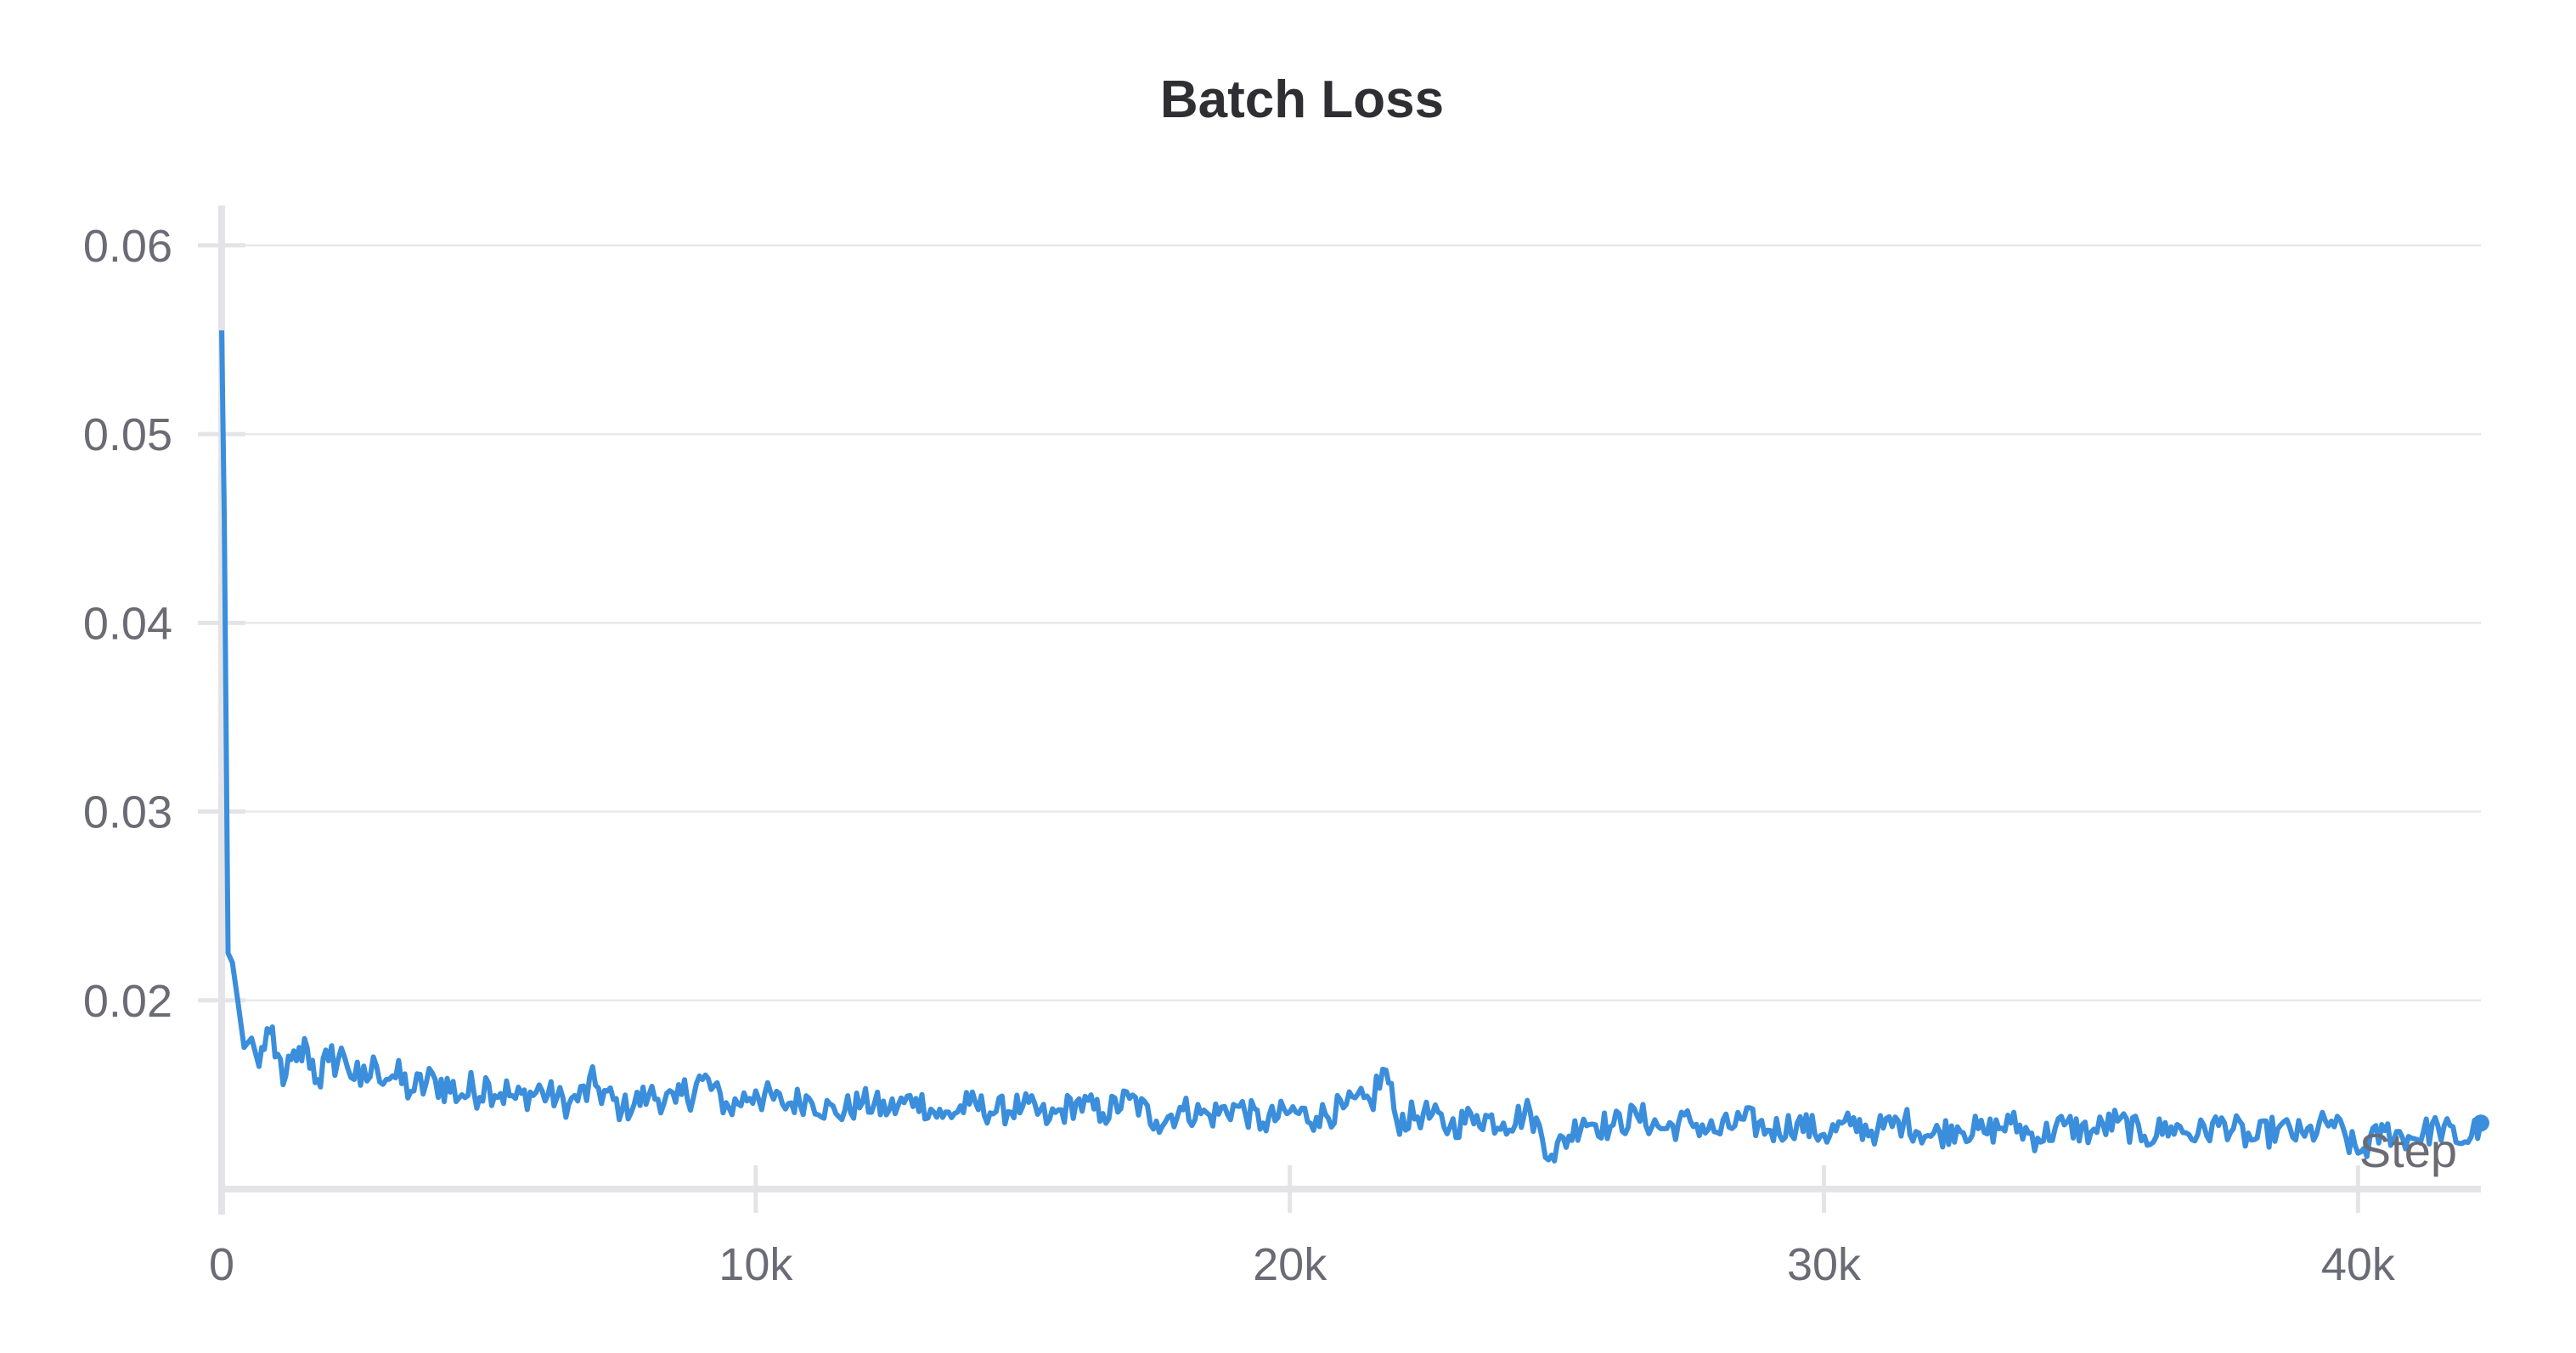 The width and height of the screenshot is (2576, 1353). Describe the element at coordinates (2408, 1150) in the screenshot. I see `x-axis-label: Step` at that location.